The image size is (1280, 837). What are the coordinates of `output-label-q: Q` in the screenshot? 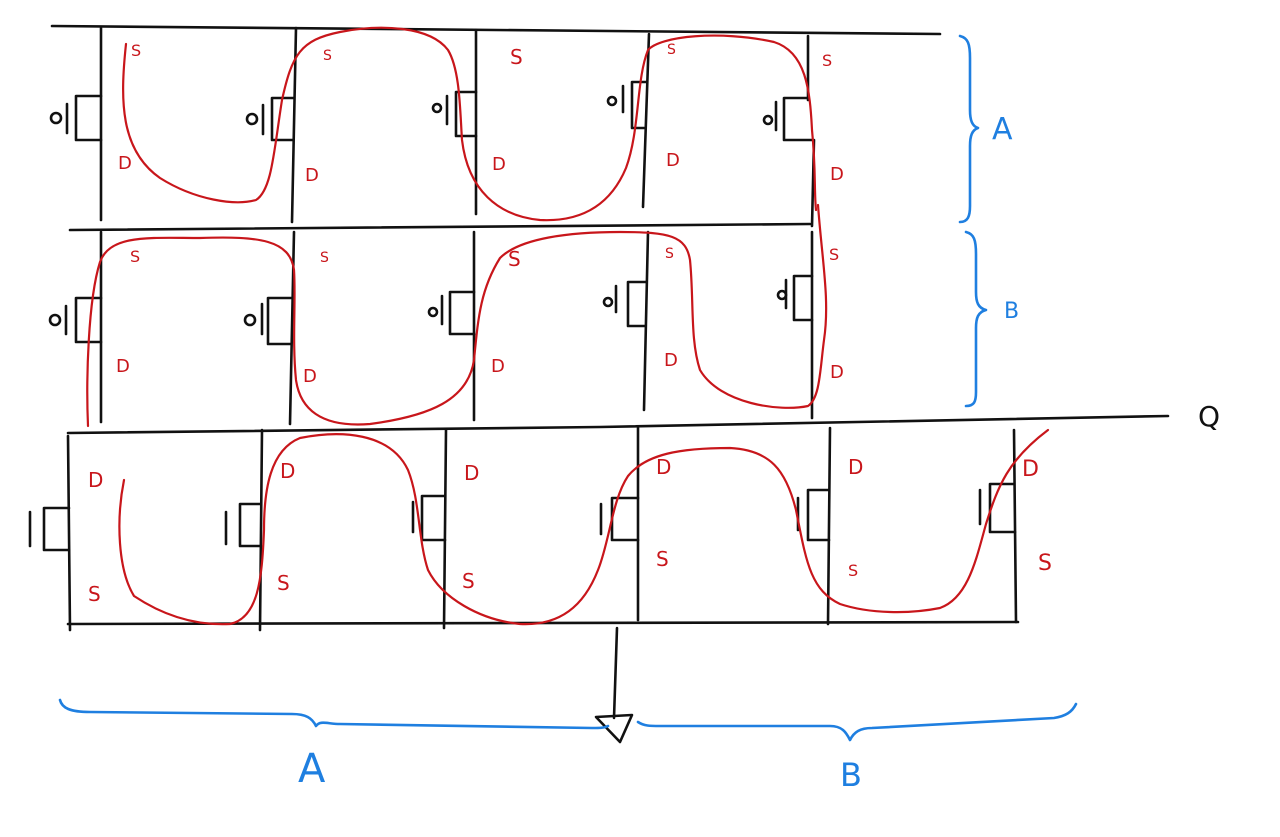 It's located at (1209, 416).